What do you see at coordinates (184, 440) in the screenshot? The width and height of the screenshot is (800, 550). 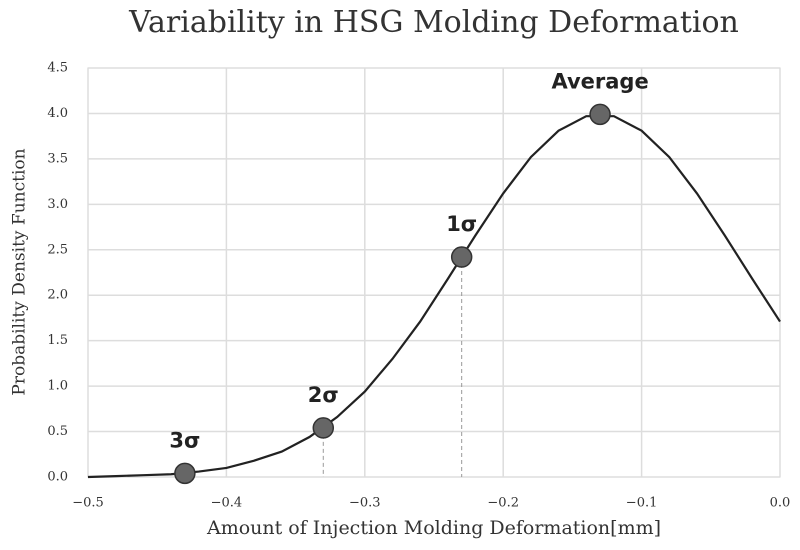 I see `annotation: 3σ` at bounding box center [184, 440].